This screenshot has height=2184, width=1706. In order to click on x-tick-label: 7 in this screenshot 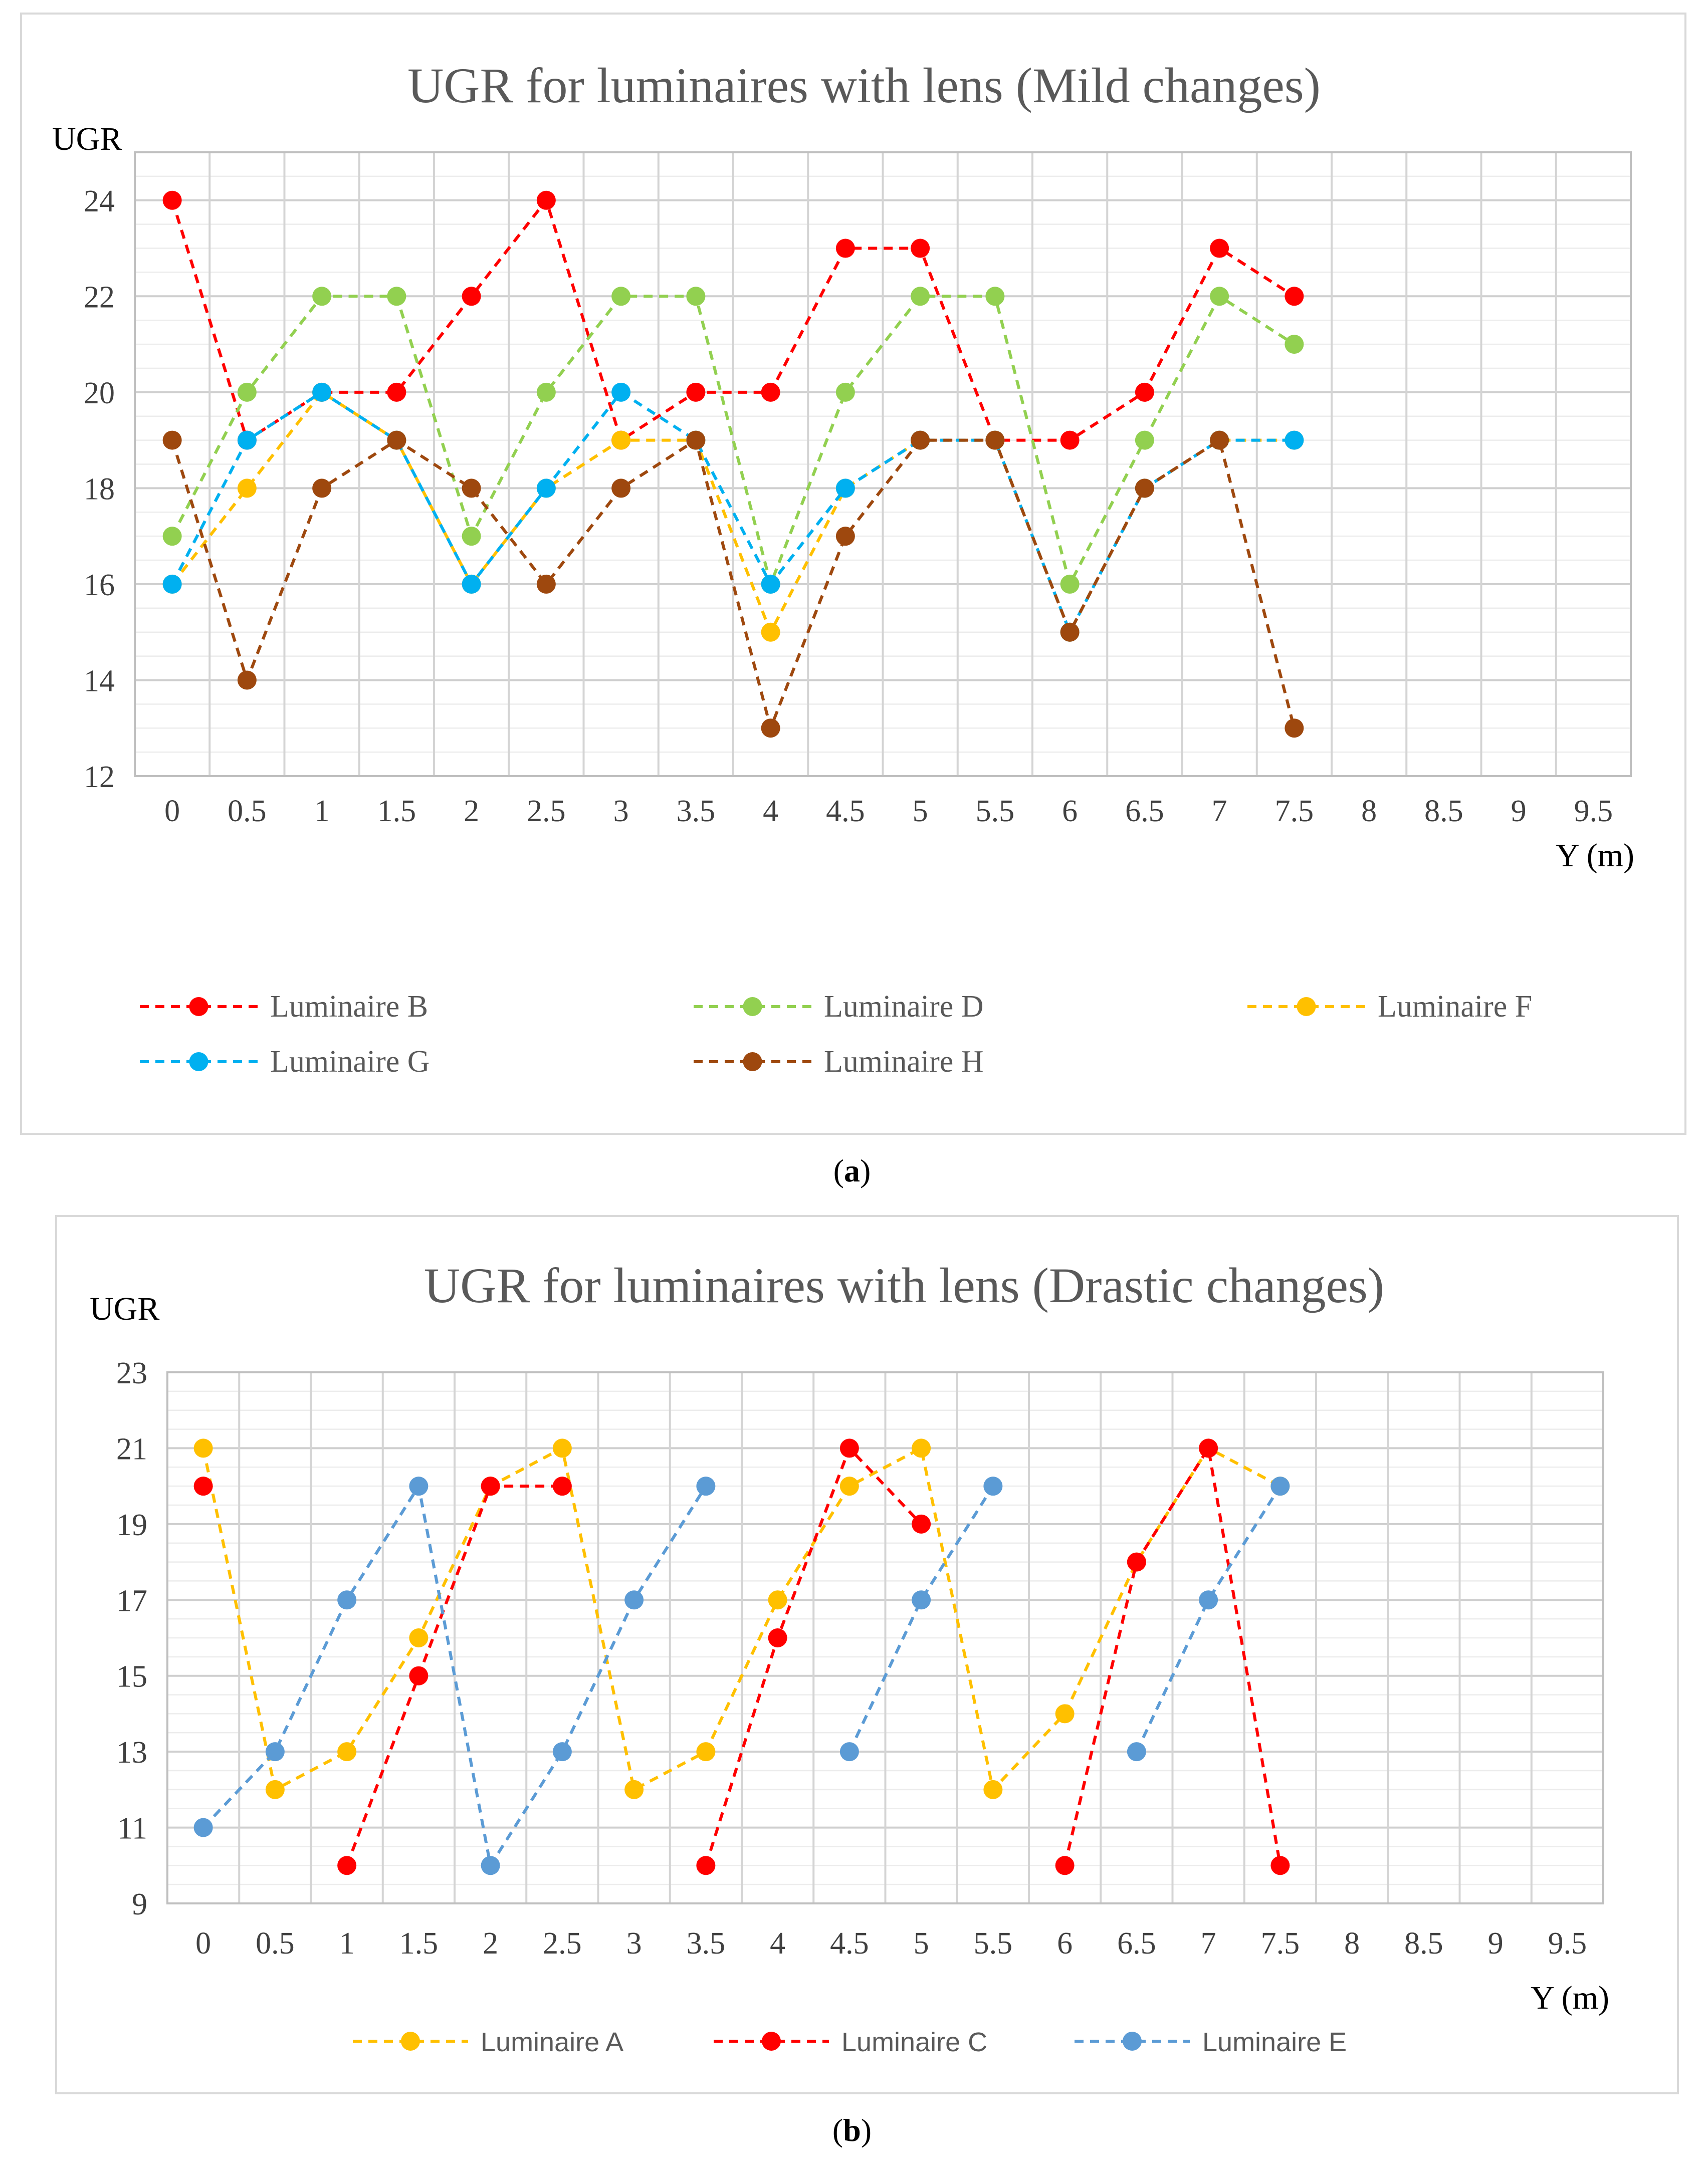, I will do `click(1219, 811)`.